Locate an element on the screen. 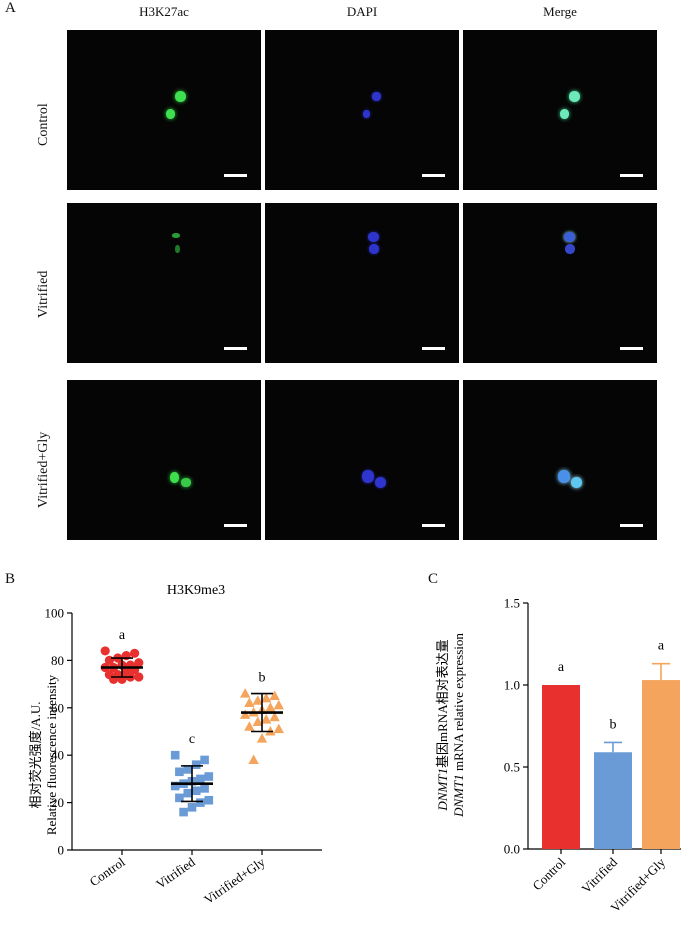  micrograph-vitrified-gly-h3k27ac is located at coordinates (164, 460).